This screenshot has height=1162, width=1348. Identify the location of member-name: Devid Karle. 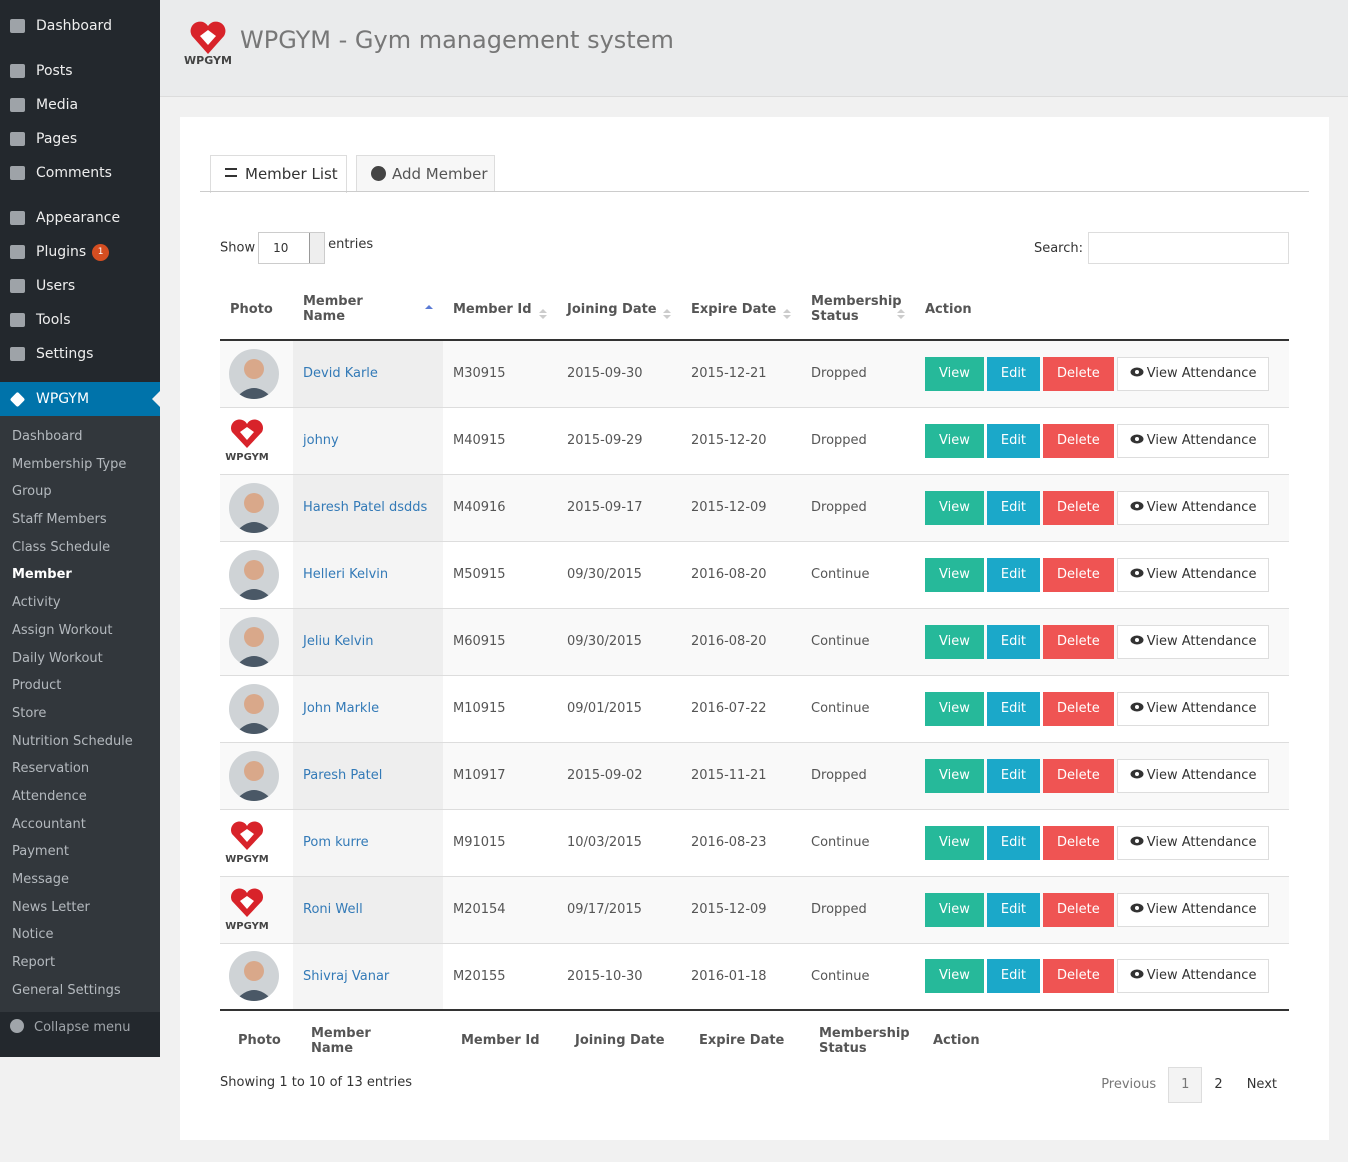
(340, 374).